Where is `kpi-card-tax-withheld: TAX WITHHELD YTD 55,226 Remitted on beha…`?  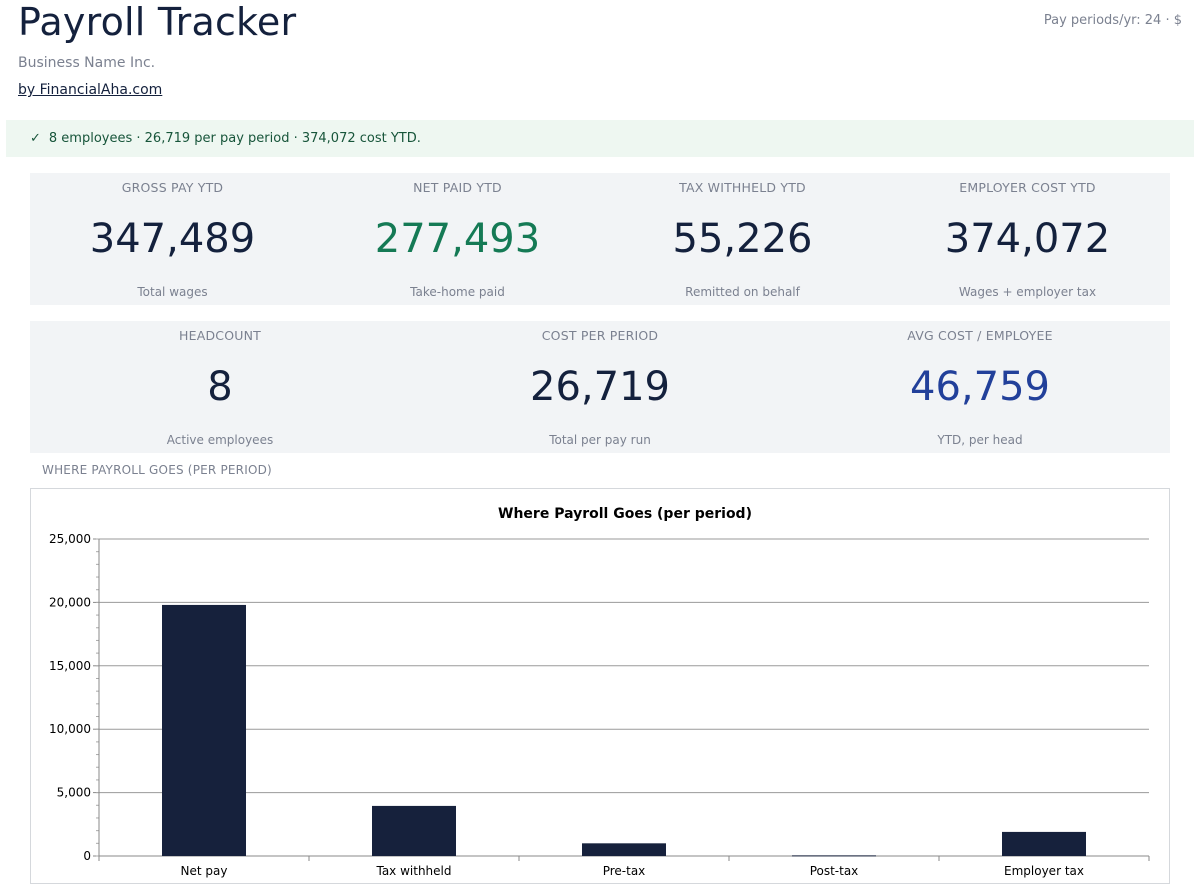
kpi-card-tax-withheld: TAX WITHHELD YTD 55,226 Remitted on beha… is located at coordinates (742, 239).